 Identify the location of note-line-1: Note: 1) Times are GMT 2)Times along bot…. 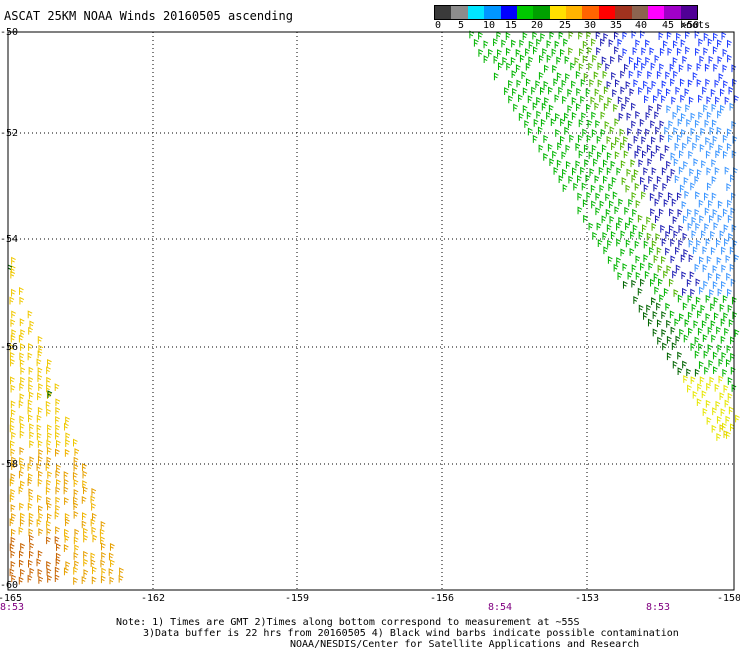
(348, 622).